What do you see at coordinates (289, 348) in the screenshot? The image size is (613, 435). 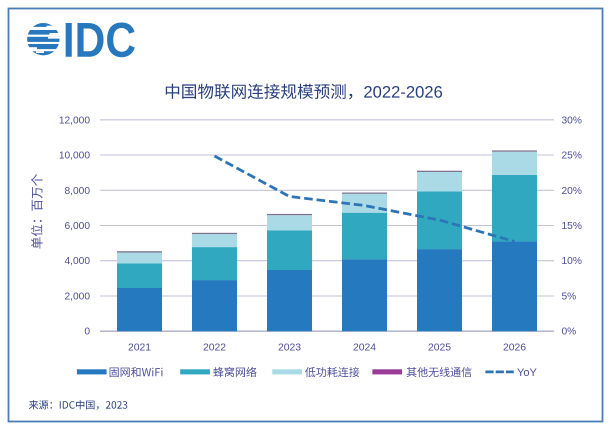 I see `svg-text: 2023` at bounding box center [289, 348].